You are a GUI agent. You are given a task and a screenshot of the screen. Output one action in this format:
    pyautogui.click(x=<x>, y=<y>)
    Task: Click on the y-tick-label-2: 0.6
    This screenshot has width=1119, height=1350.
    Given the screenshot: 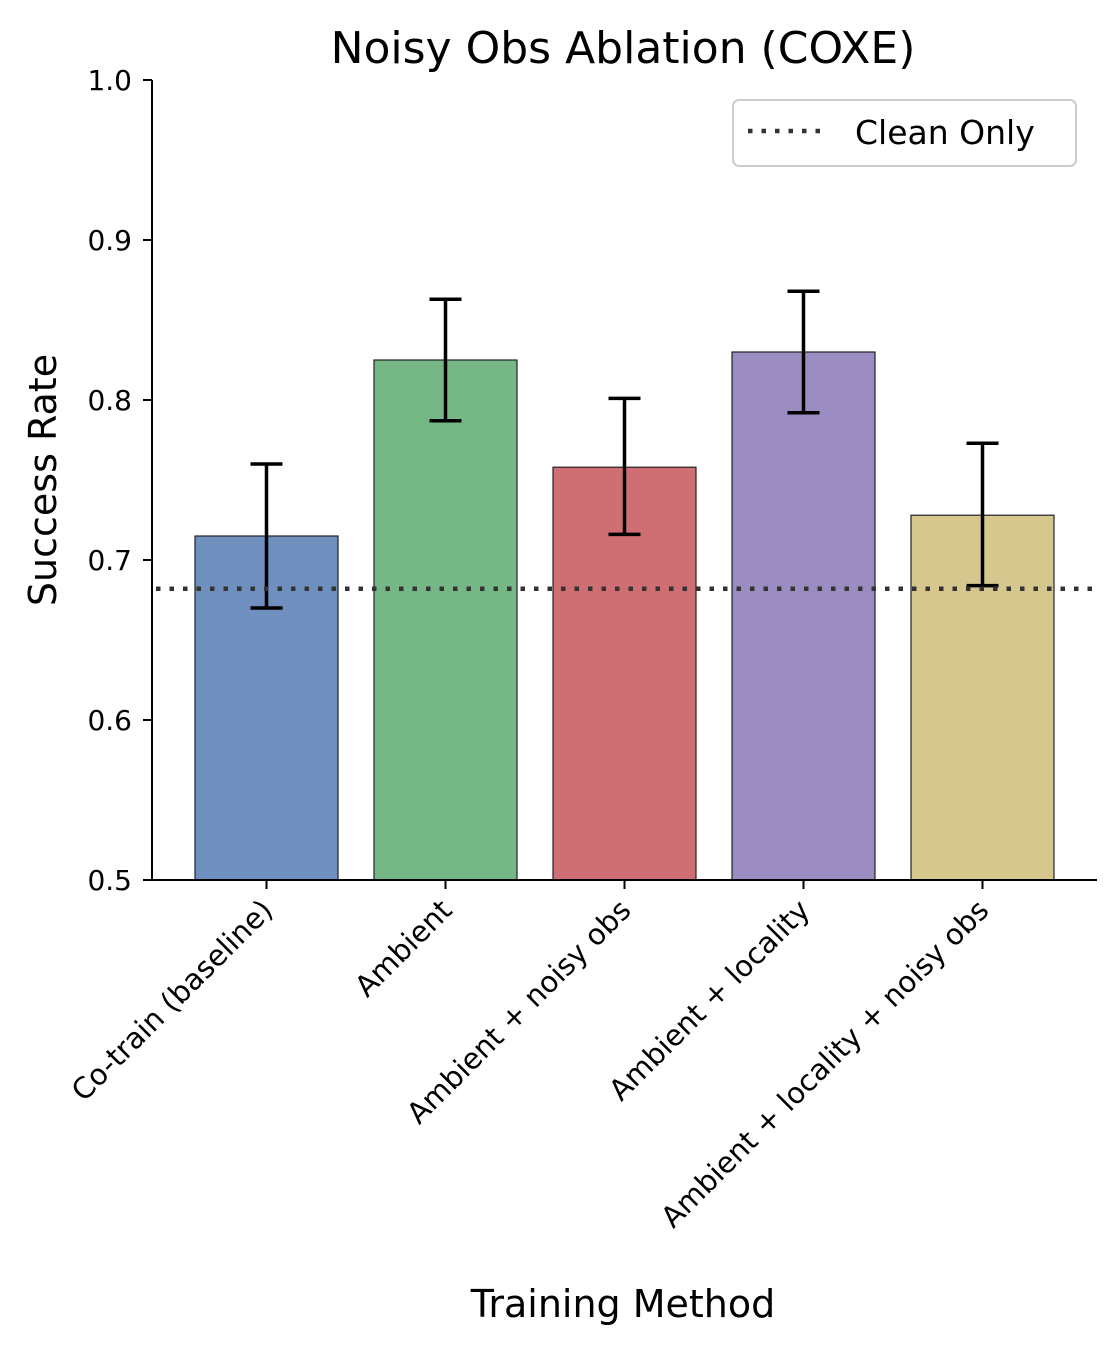 What is the action you would take?
    pyautogui.click(x=109, y=720)
    